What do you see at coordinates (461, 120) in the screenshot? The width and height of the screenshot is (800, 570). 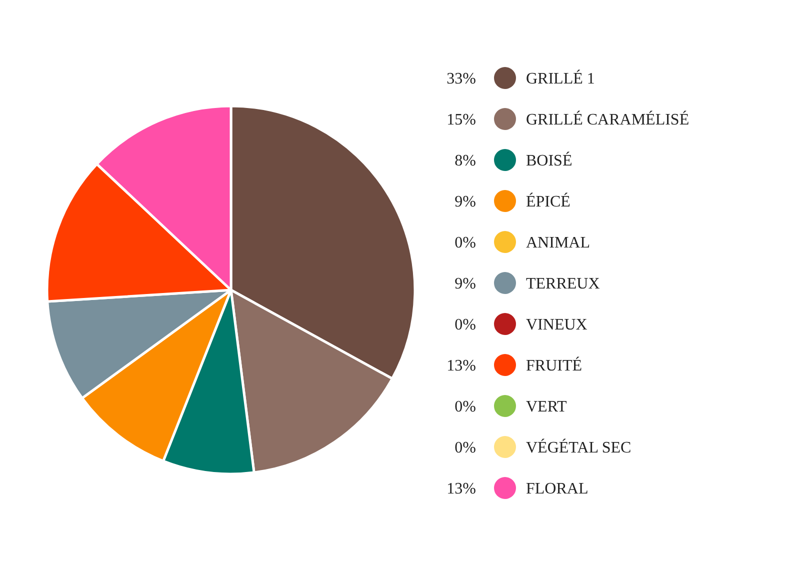 I see `data-label: 15%` at bounding box center [461, 120].